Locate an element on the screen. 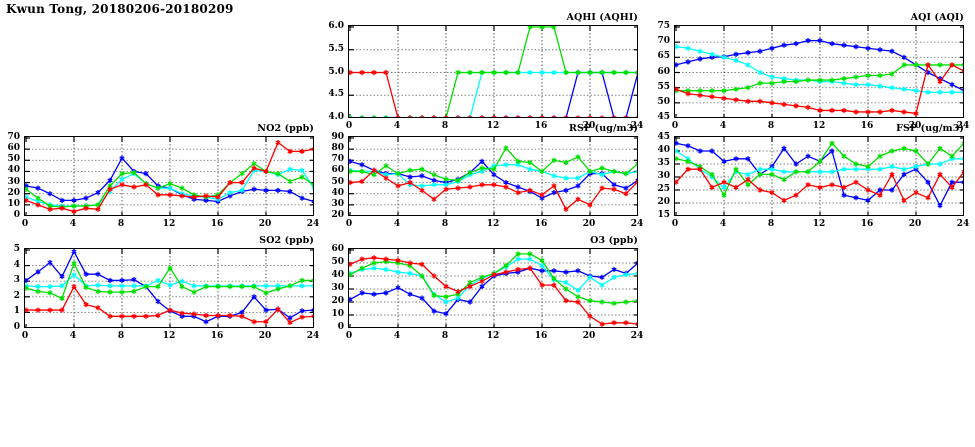  y-tick-label: 90 is located at coordinates (337, 137).